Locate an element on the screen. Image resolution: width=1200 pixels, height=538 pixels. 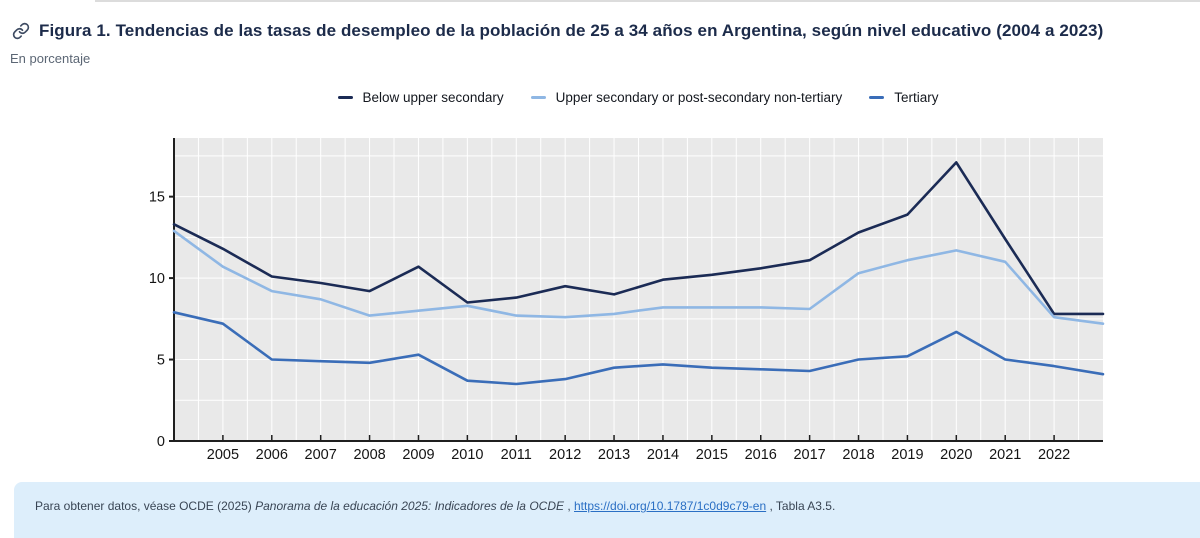
source-note-prefix: Para obtener datos, véase OCDE (2025) is located at coordinates (145, 506).